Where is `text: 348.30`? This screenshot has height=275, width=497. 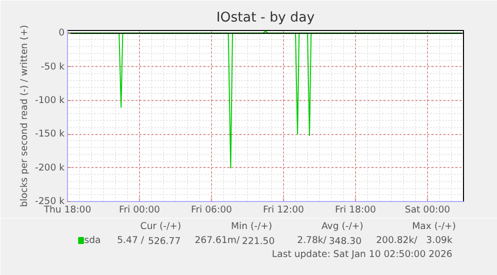
text: 348.30 is located at coordinates (345, 241).